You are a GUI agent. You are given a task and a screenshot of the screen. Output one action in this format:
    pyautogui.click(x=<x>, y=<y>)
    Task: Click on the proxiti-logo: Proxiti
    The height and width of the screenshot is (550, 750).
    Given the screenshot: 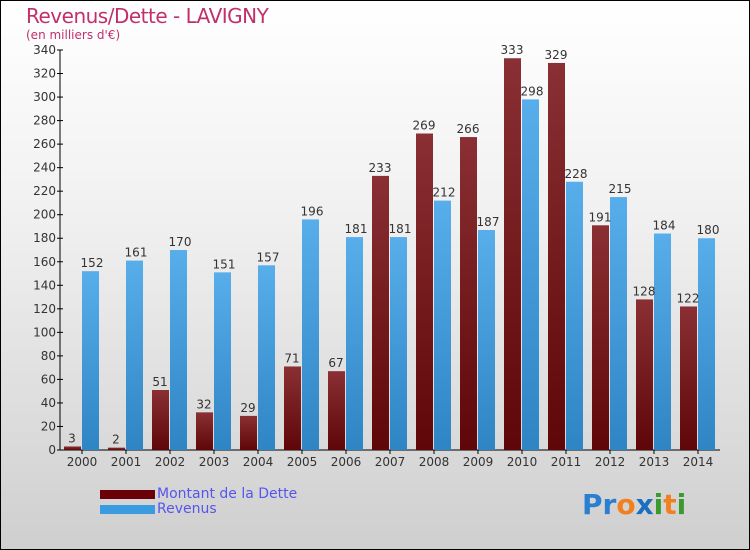 What is the action you would take?
    pyautogui.click(x=634, y=504)
    